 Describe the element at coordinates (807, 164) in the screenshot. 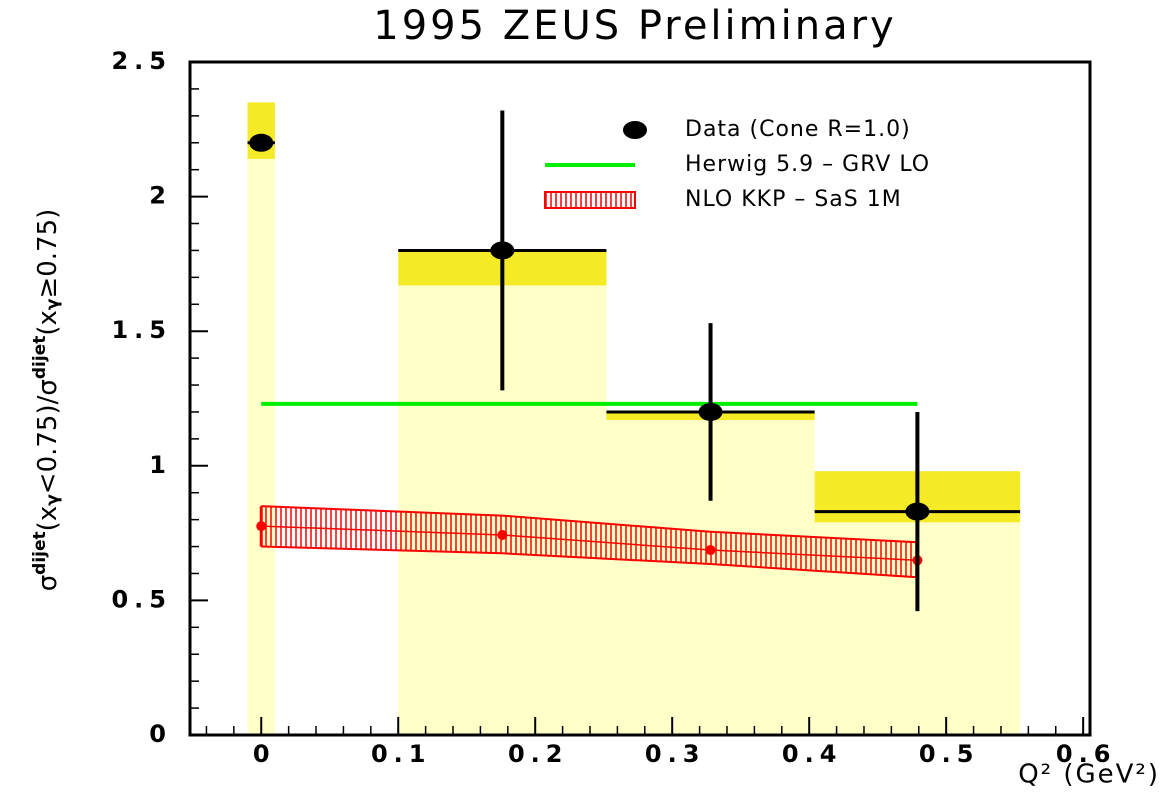

I see `legend-label: Herwig 5.9 – GRV LO` at that location.